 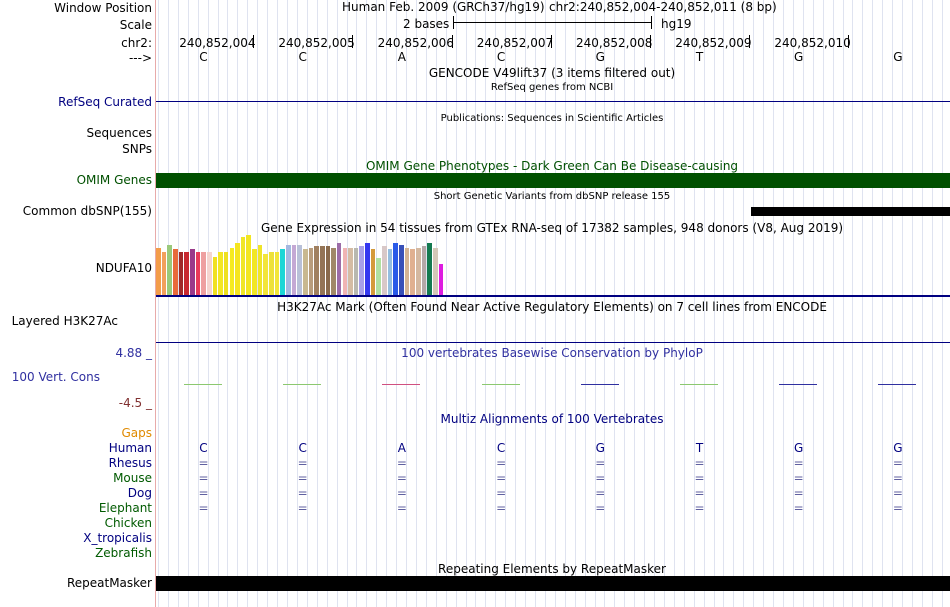 What do you see at coordinates (552, 569) in the screenshot?
I see `repeatmasker-track-title: Repeating Elements by RepeatMasker` at bounding box center [552, 569].